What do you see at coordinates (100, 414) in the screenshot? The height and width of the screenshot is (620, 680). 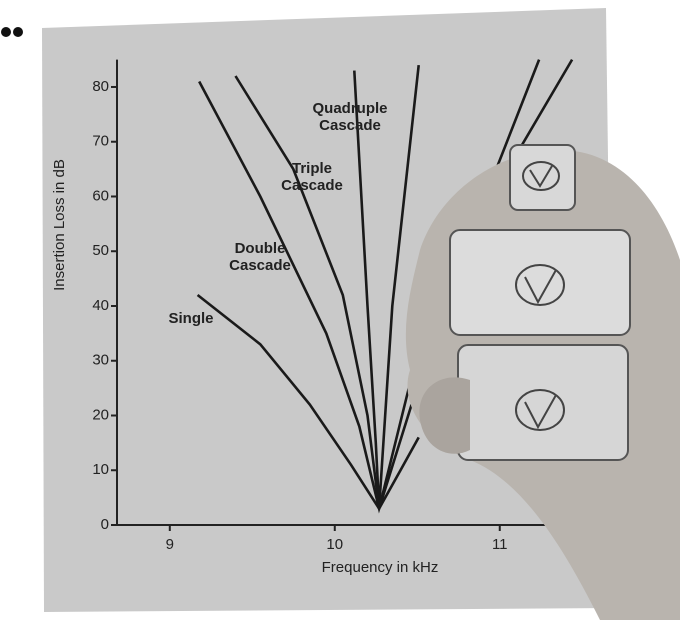 I see `y-tick-label: 20` at bounding box center [100, 414].